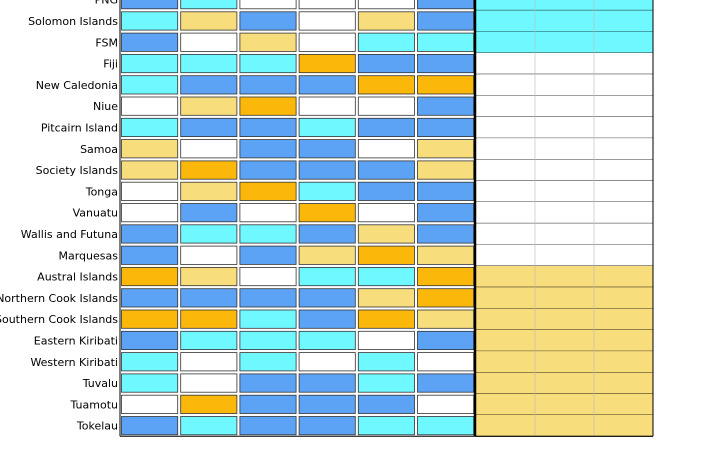 The image size is (710, 473). Describe the element at coordinates (77, 277) in the screenshot. I see `row-label: Austral Islands` at that location.